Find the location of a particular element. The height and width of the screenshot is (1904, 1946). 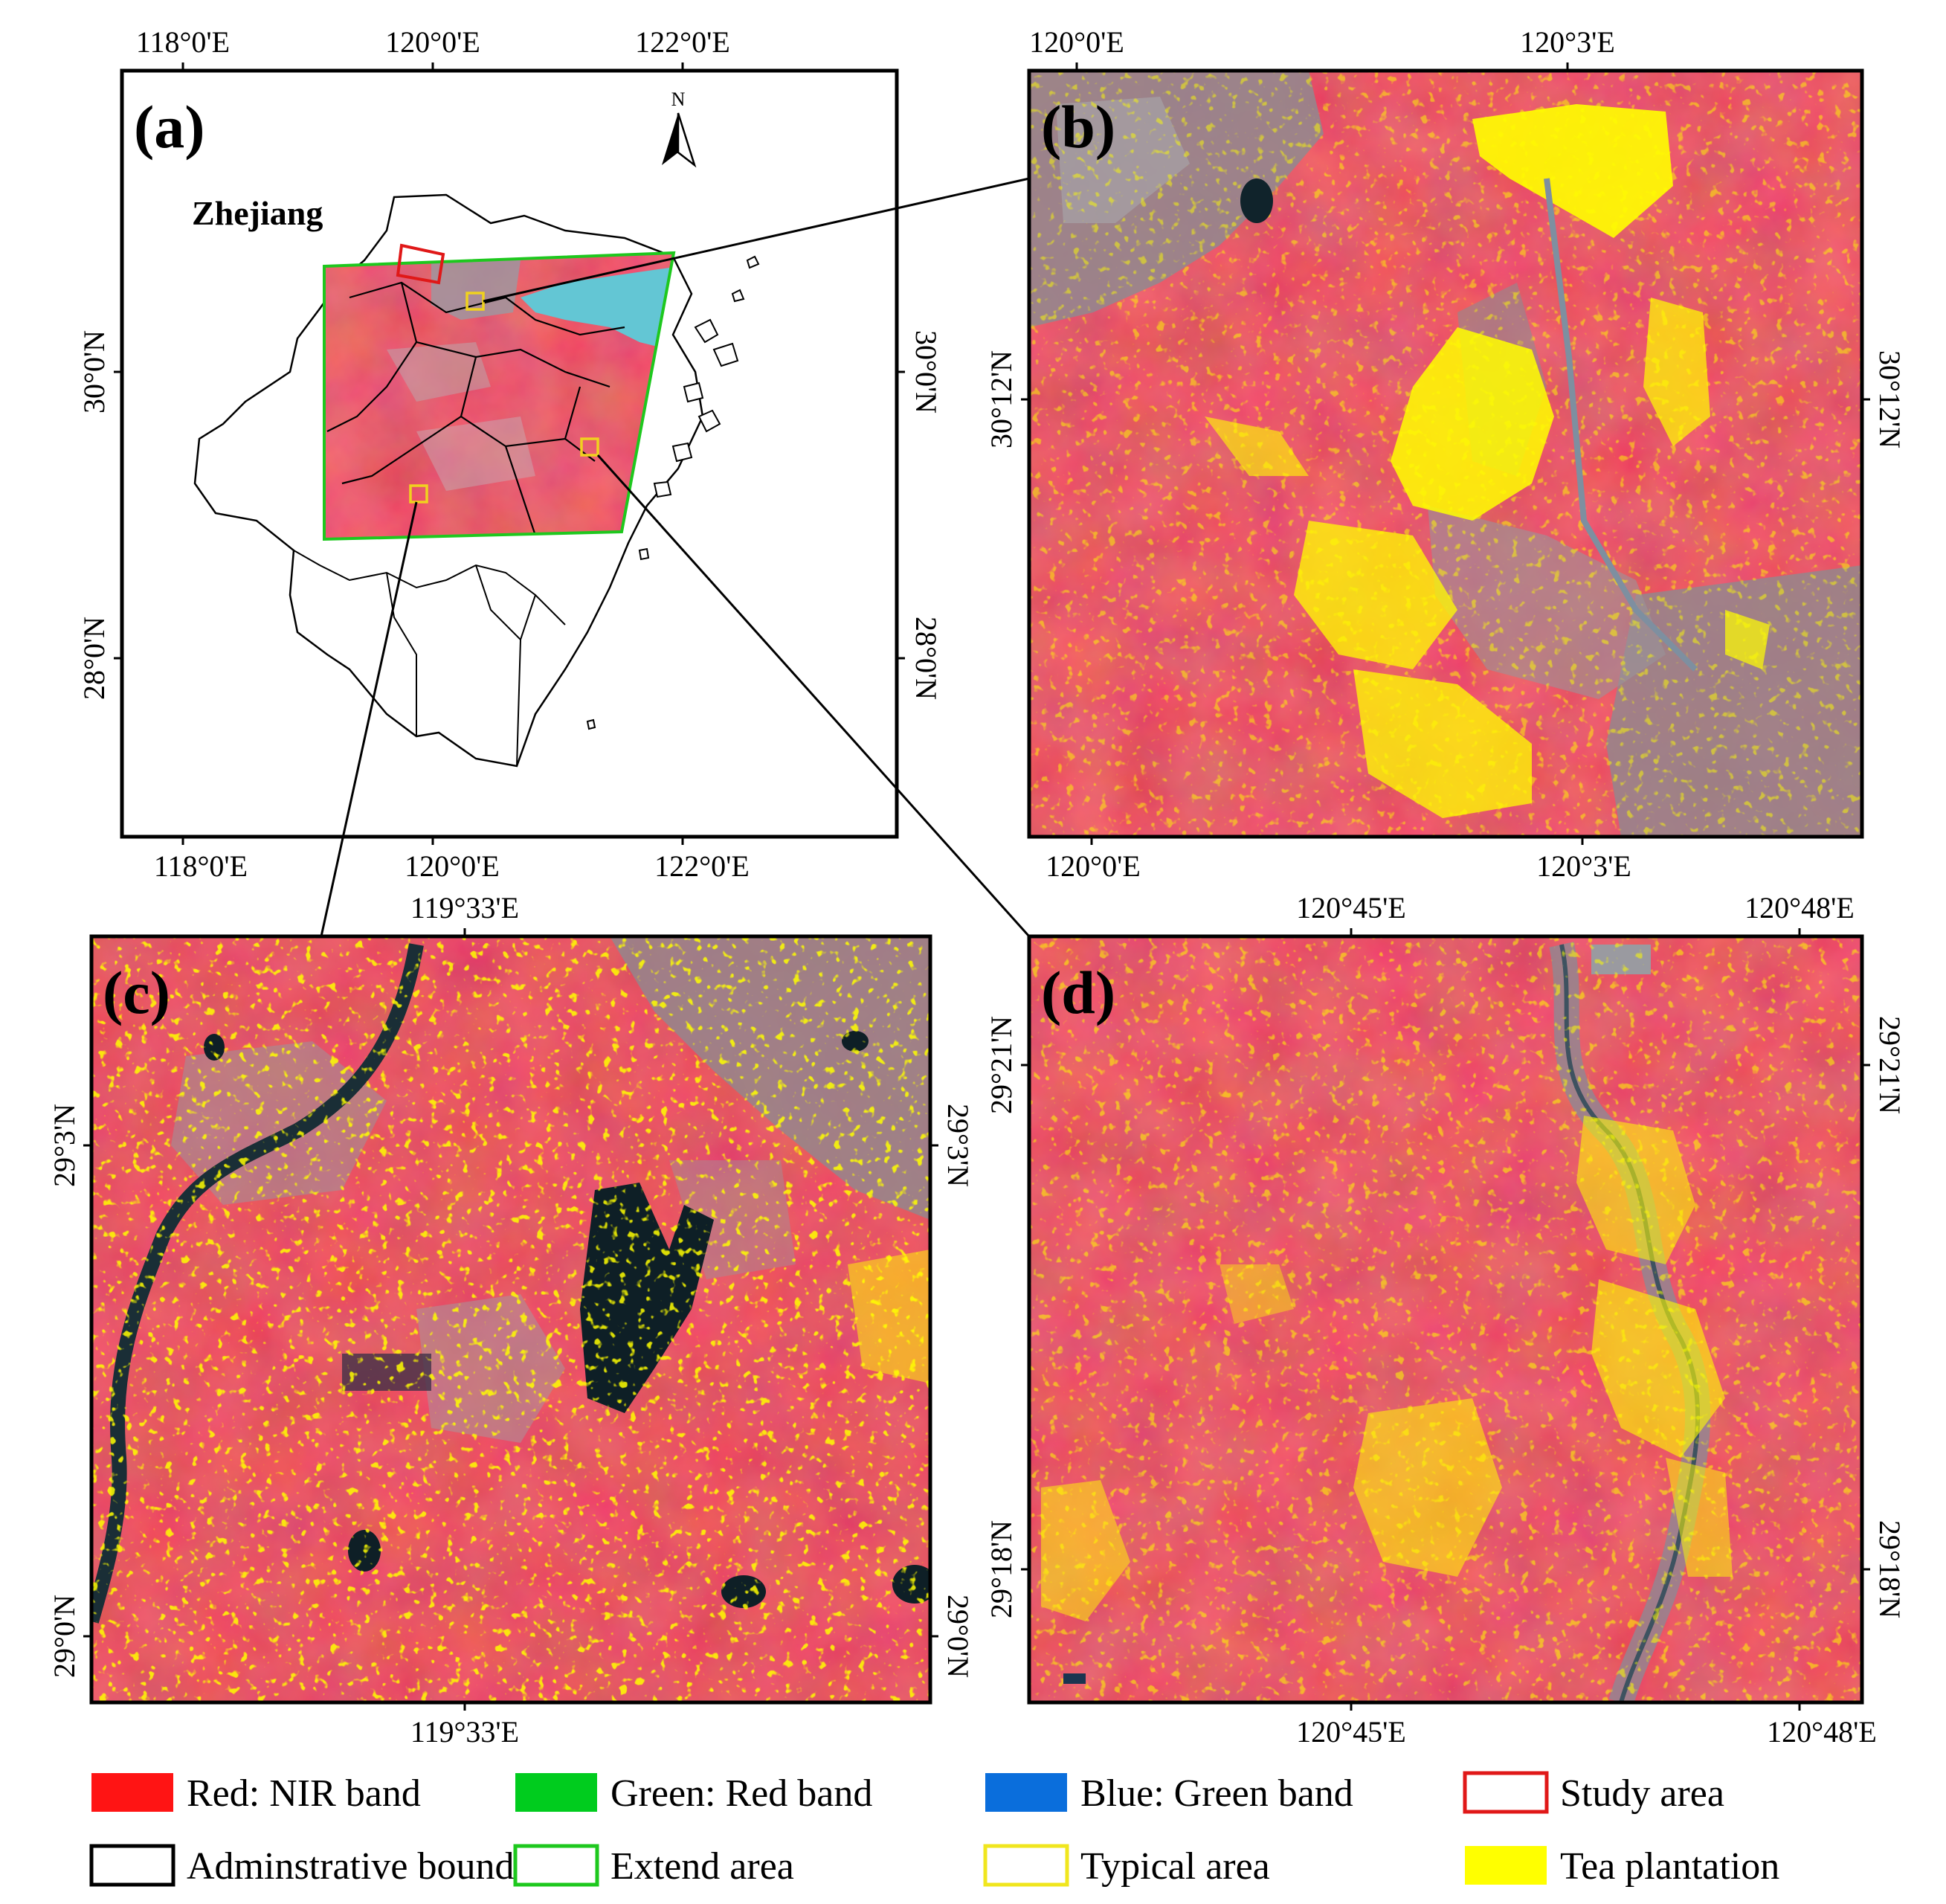

panel-d-tick-bottom-1: 120°45'E is located at coordinates (1351, 1732).